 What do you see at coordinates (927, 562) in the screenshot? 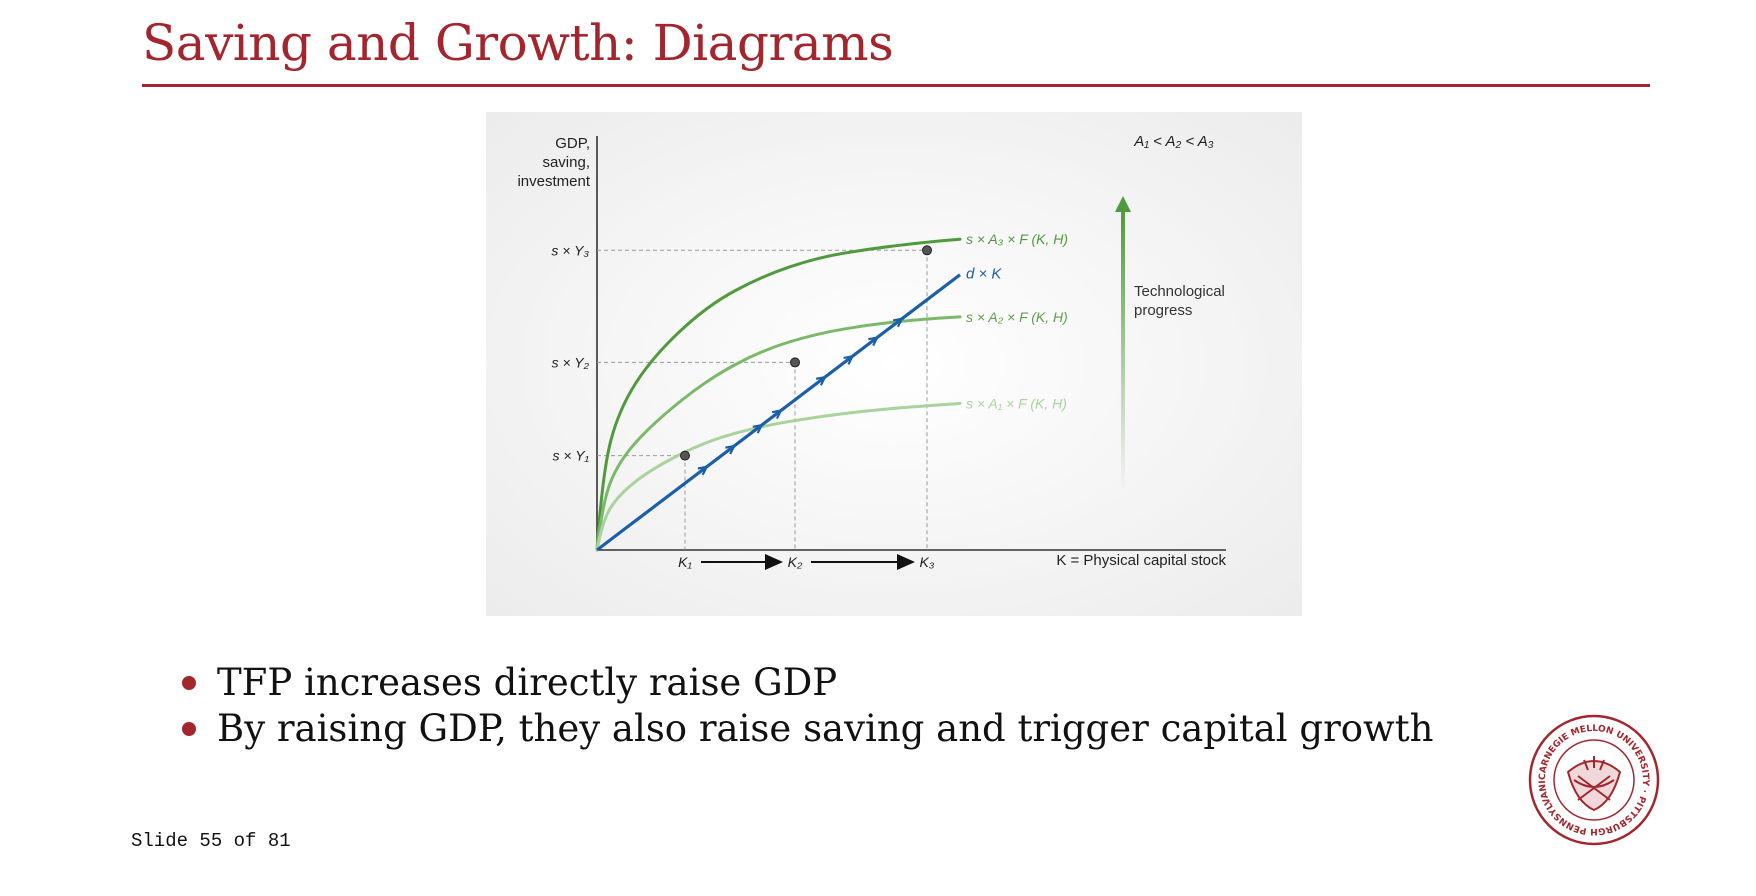
I see `x-tick-label-k3: K₃` at bounding box center [927, 562].